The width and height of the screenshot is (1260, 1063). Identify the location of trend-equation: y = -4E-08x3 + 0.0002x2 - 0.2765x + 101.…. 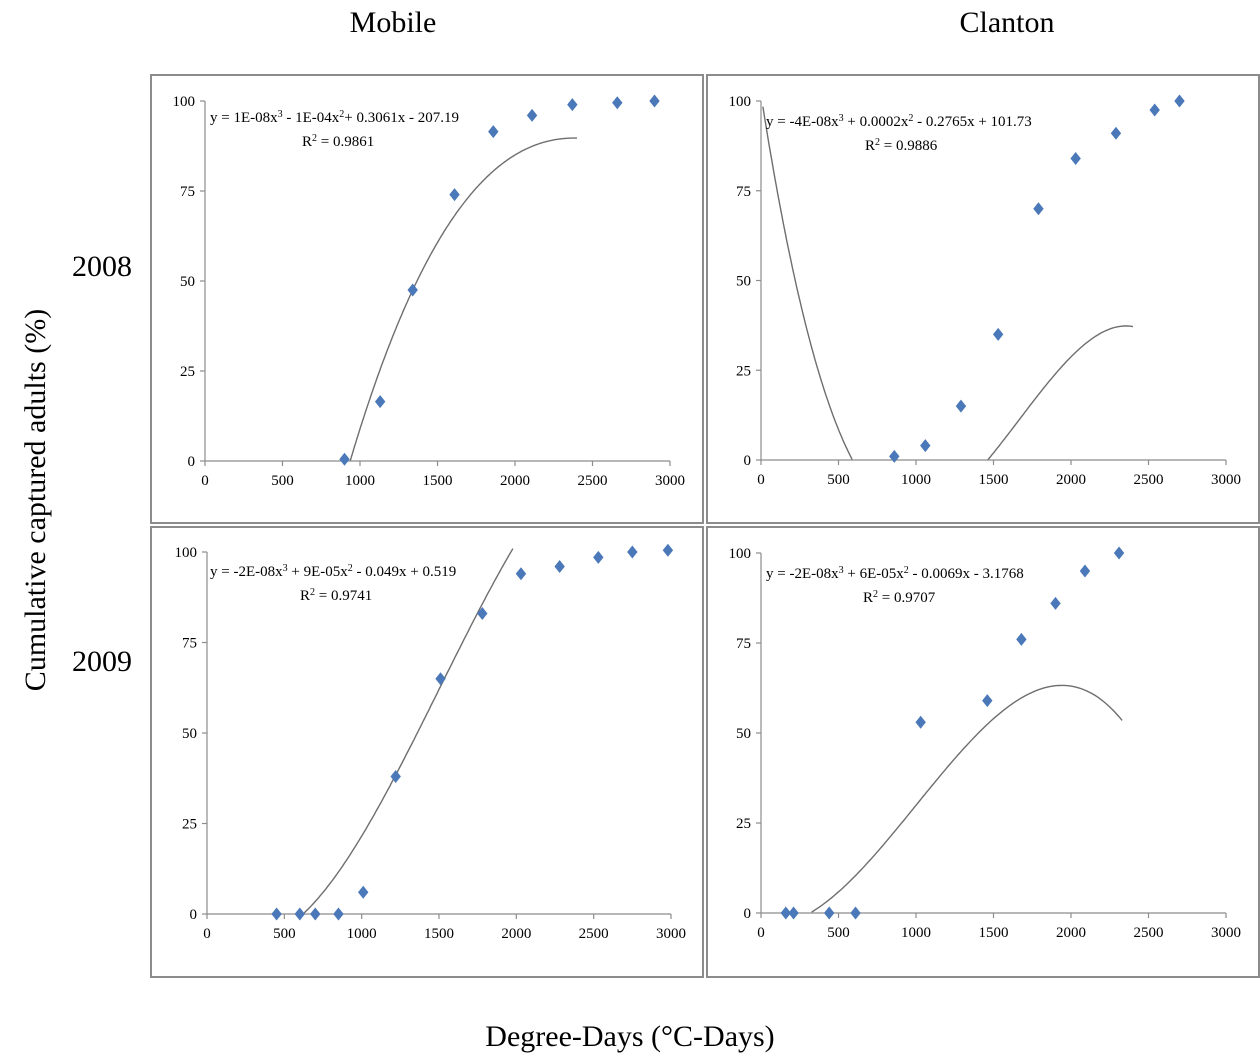
(899, 122).